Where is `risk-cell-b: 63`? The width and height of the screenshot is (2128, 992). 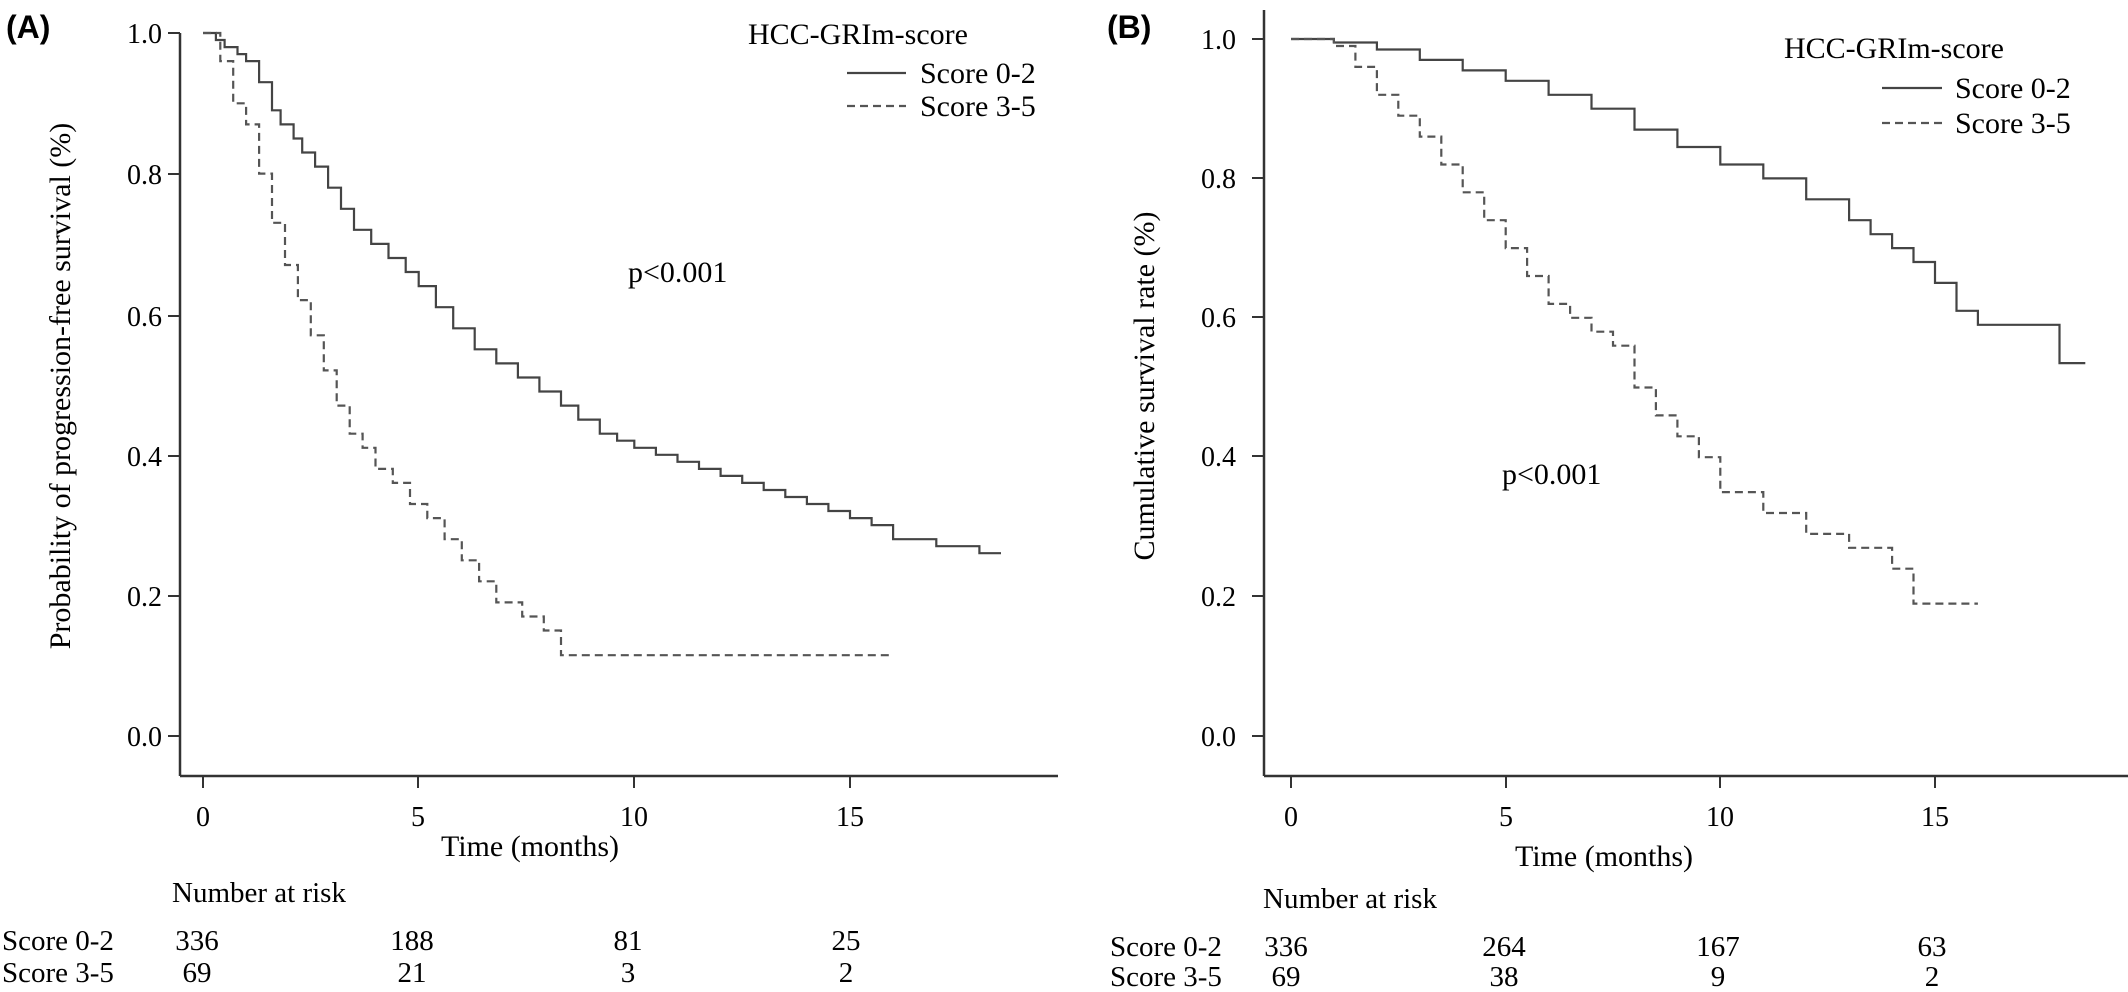 risk-cell-b: 63 is located at coordinates (1932, 947).